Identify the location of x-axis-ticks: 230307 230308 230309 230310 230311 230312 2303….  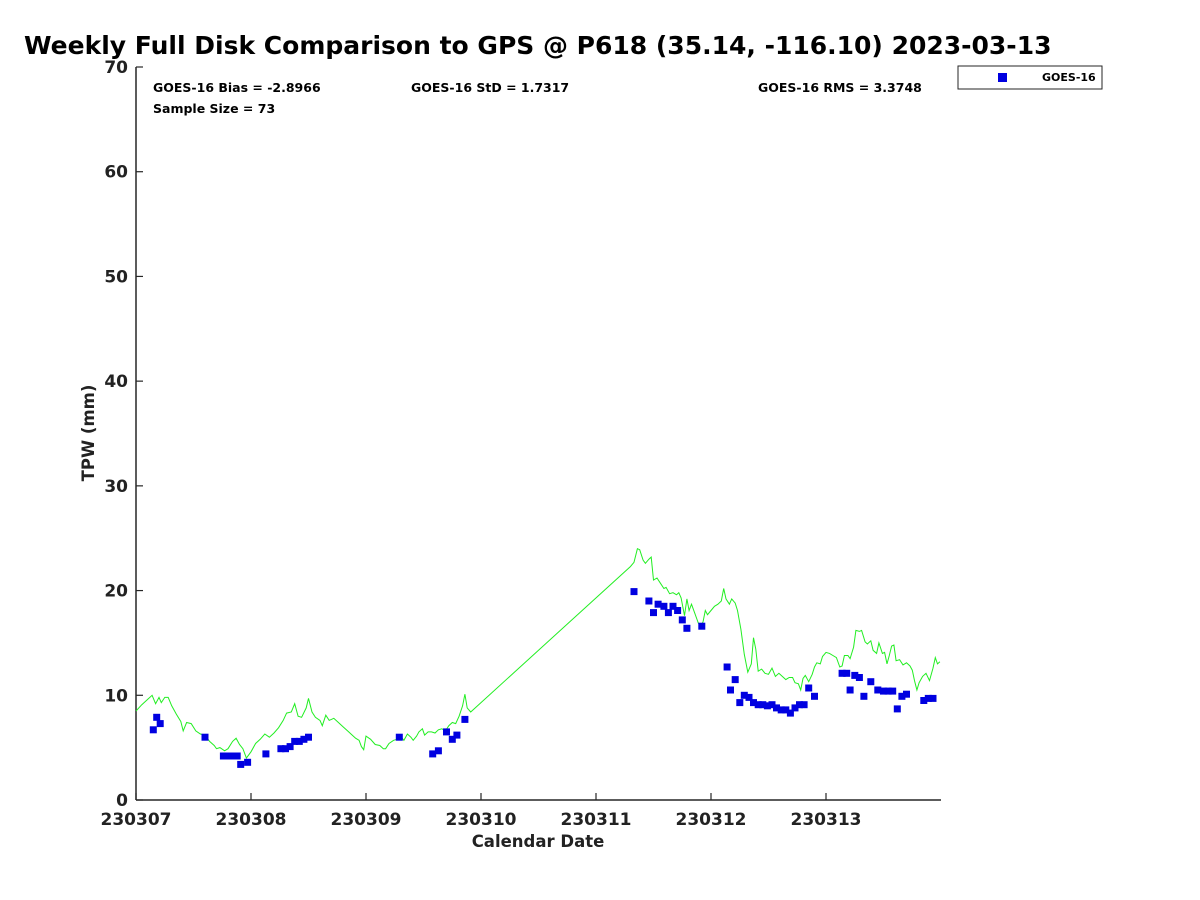
(481, 811).